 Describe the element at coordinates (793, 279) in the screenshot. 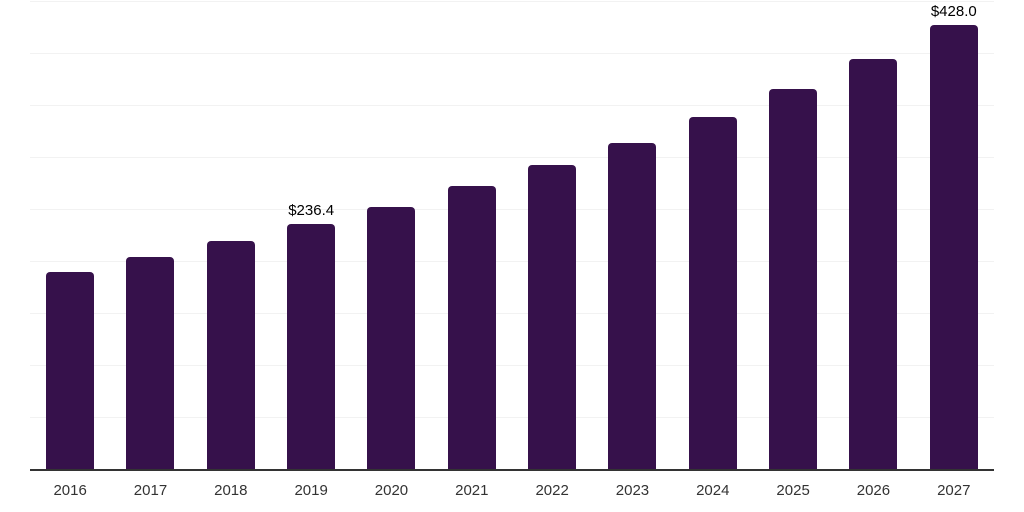

I see `bar-2025` at that location.